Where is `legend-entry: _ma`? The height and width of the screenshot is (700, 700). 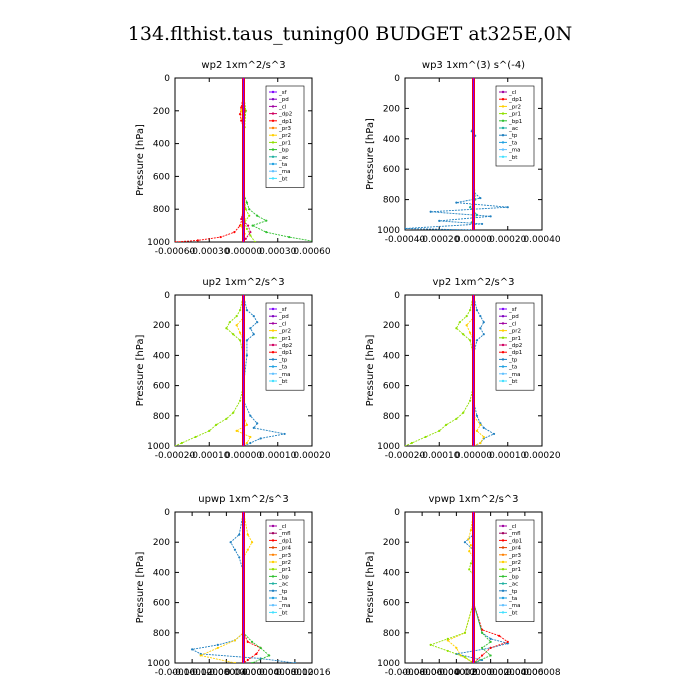 legend-entry: _ma is located at coordinates (284, 375).